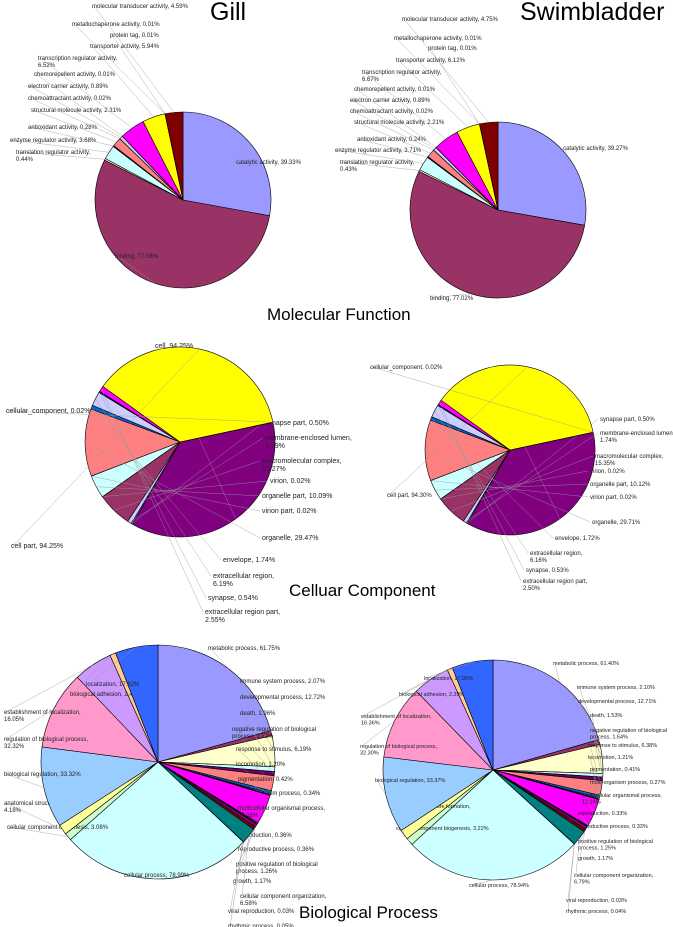 The height and width of the screenshot is (927, 673). Describe the element at coordinates (137, 257) in the screenshot. I see `pie-slice-label: binding, 77.08%` at that location.